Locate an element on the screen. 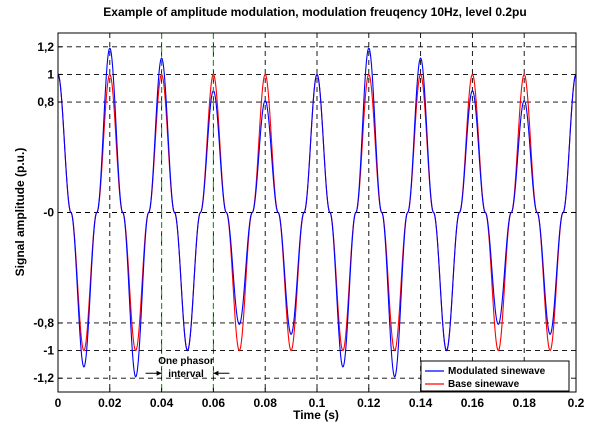 Image resolution: width=590 pixels, height=424 pixels. x-tick-label: 0.04 is located at coordinates (162, 403).